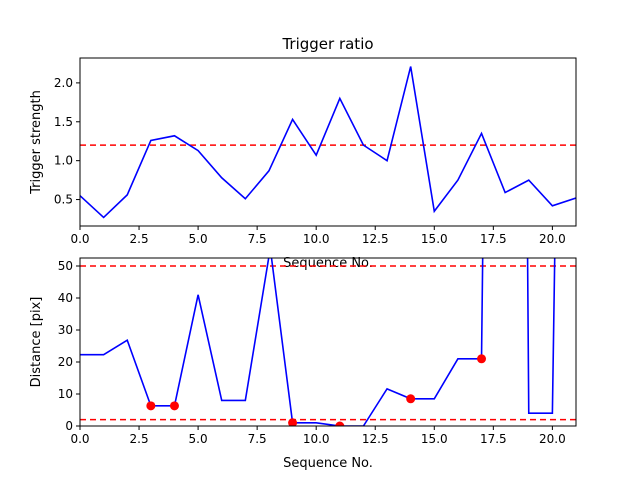 This screenshot has width=640, height=480. I want to click on y-tick-label: 10, so click(65, 394).